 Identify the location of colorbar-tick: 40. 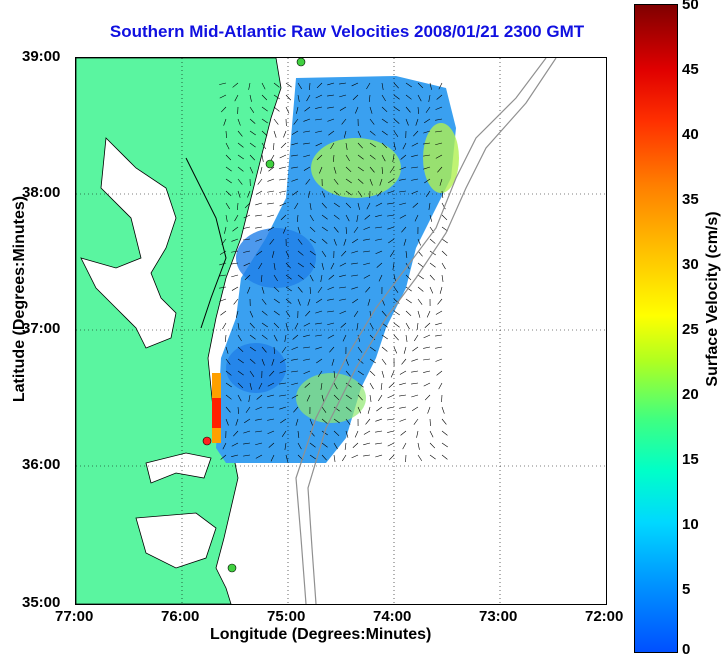
(690, 134).